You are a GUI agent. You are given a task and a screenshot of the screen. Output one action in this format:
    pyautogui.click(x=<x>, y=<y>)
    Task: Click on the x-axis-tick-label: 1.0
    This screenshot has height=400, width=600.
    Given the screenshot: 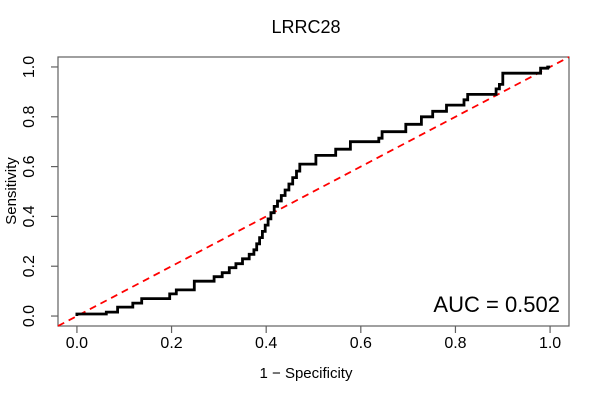 What is the action you would take?
    pyautogui.click(x=550, y=343)
    